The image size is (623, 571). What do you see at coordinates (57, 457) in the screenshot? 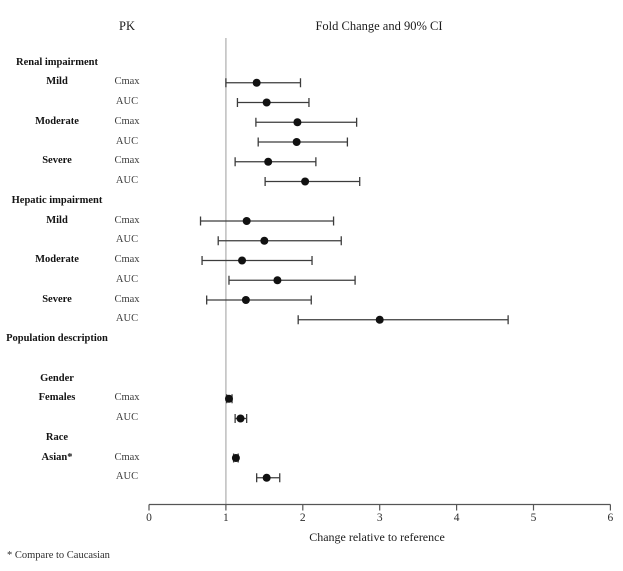
I see `group-label: Asian*` at bounding box center [57, 457].